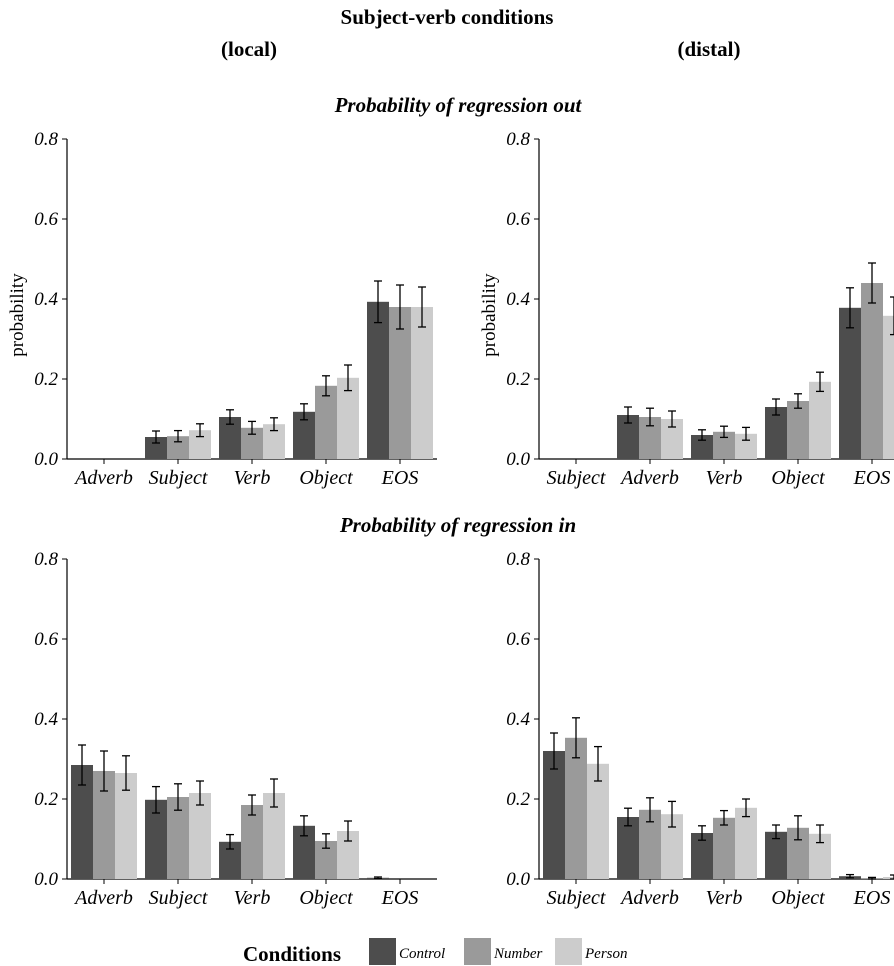  Describe the element at coordinates (447, 17) in the screenshot. I see `chart-title: Subject-verb conditions` at that location.